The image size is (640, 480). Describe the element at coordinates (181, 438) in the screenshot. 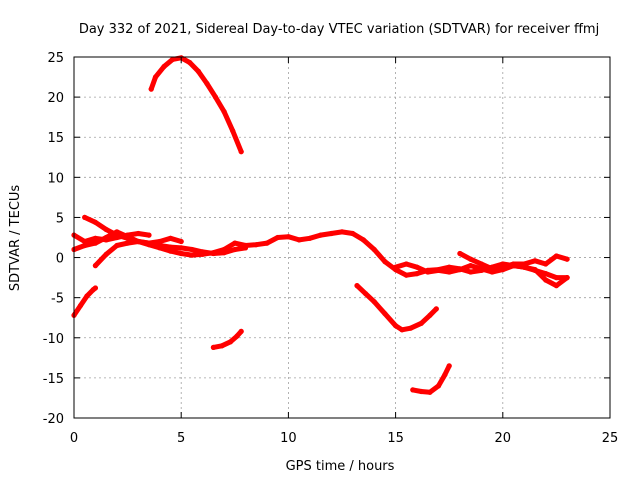

I see `x-tick-label: 5` at that location.